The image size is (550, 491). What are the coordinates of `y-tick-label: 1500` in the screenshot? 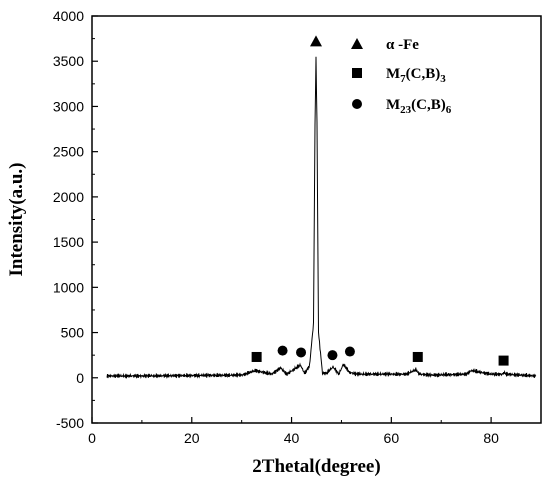 It's located at (68, 242).